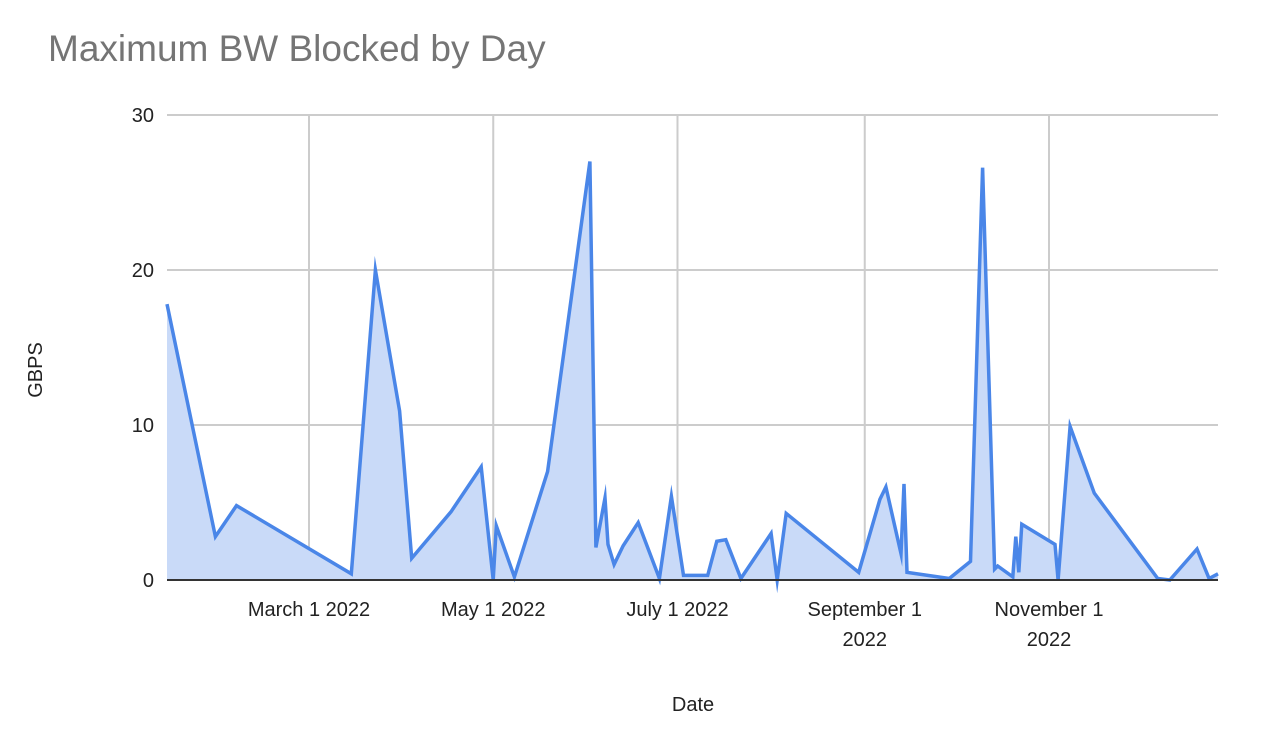  I want to click on x-axis-title: Date, so click(693, 705).